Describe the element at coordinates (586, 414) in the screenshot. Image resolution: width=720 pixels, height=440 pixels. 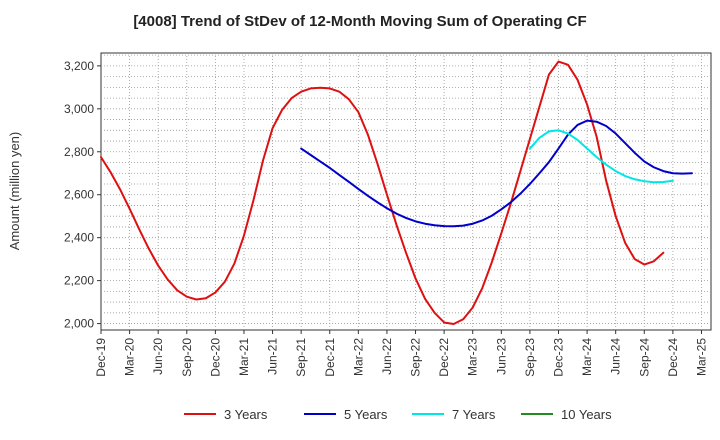
I see `legend-label: 10 Years` at that location.